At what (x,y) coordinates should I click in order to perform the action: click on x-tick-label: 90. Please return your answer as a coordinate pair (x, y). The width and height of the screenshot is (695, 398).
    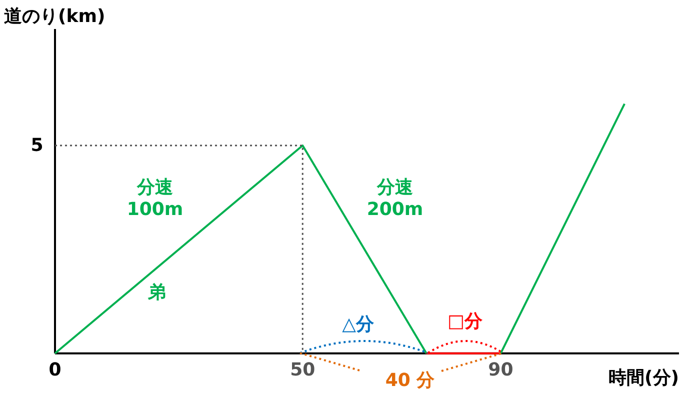
    Looking at the image, I should click on (501, 369).